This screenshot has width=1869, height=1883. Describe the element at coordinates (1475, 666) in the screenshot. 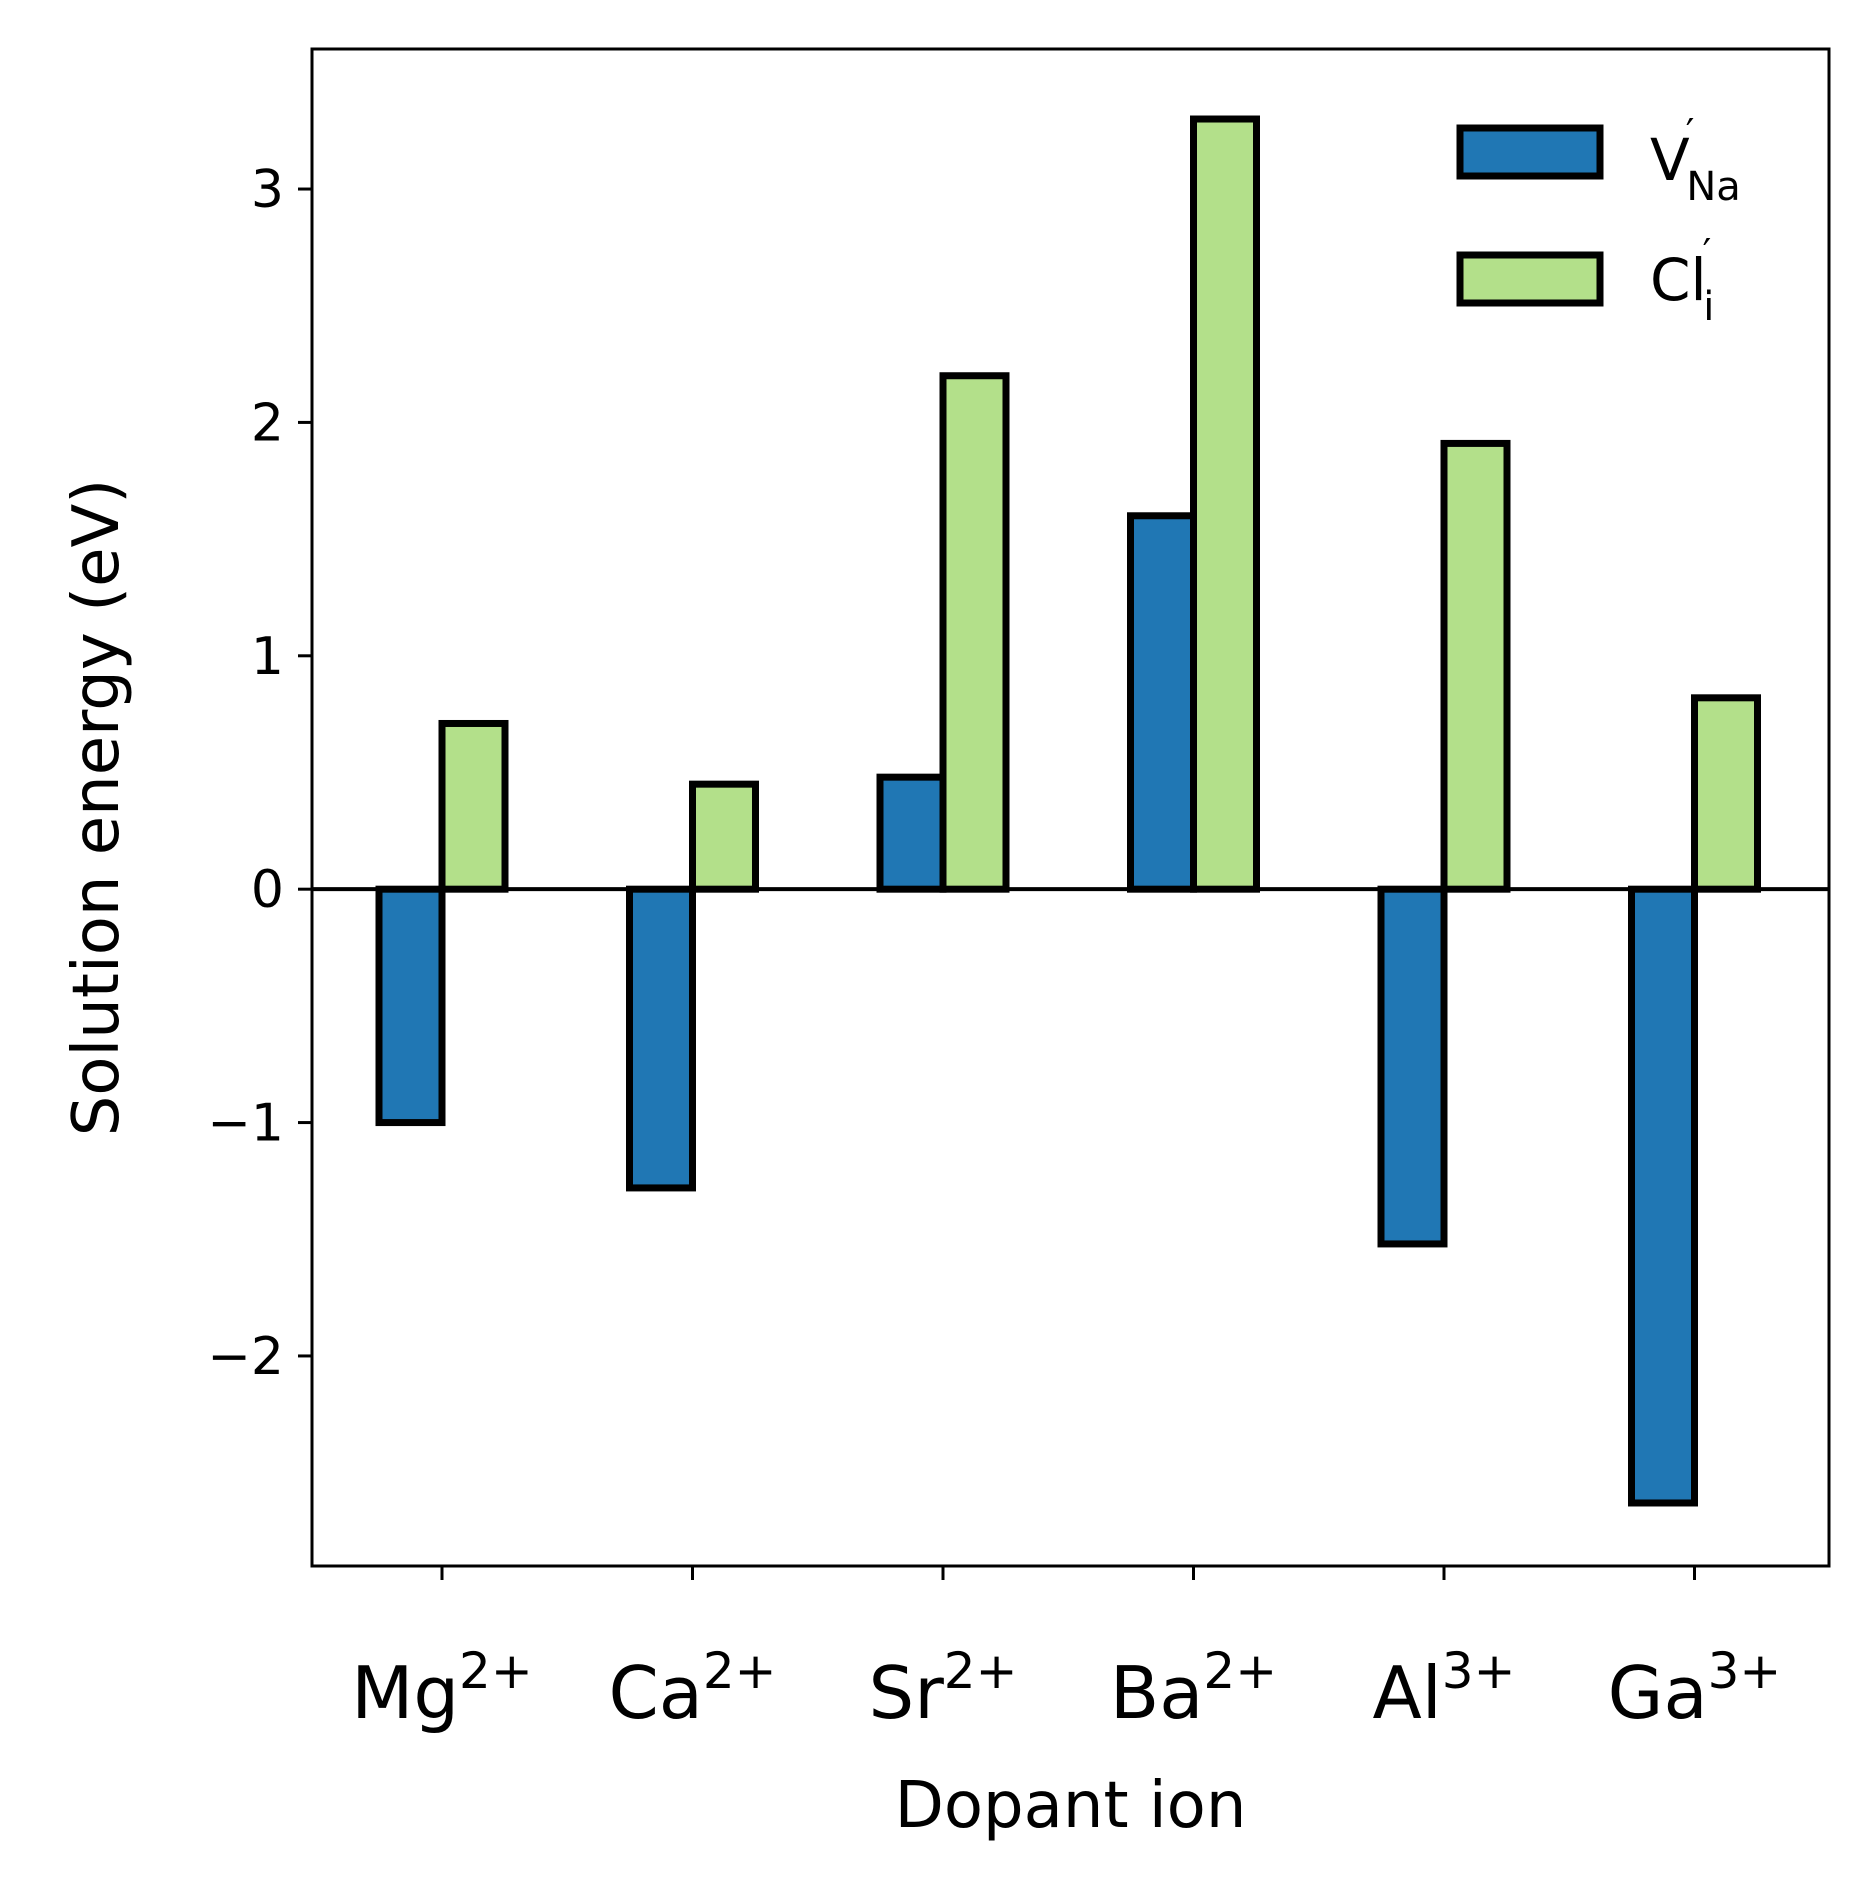

I see `bar-series-2-al` at that location.